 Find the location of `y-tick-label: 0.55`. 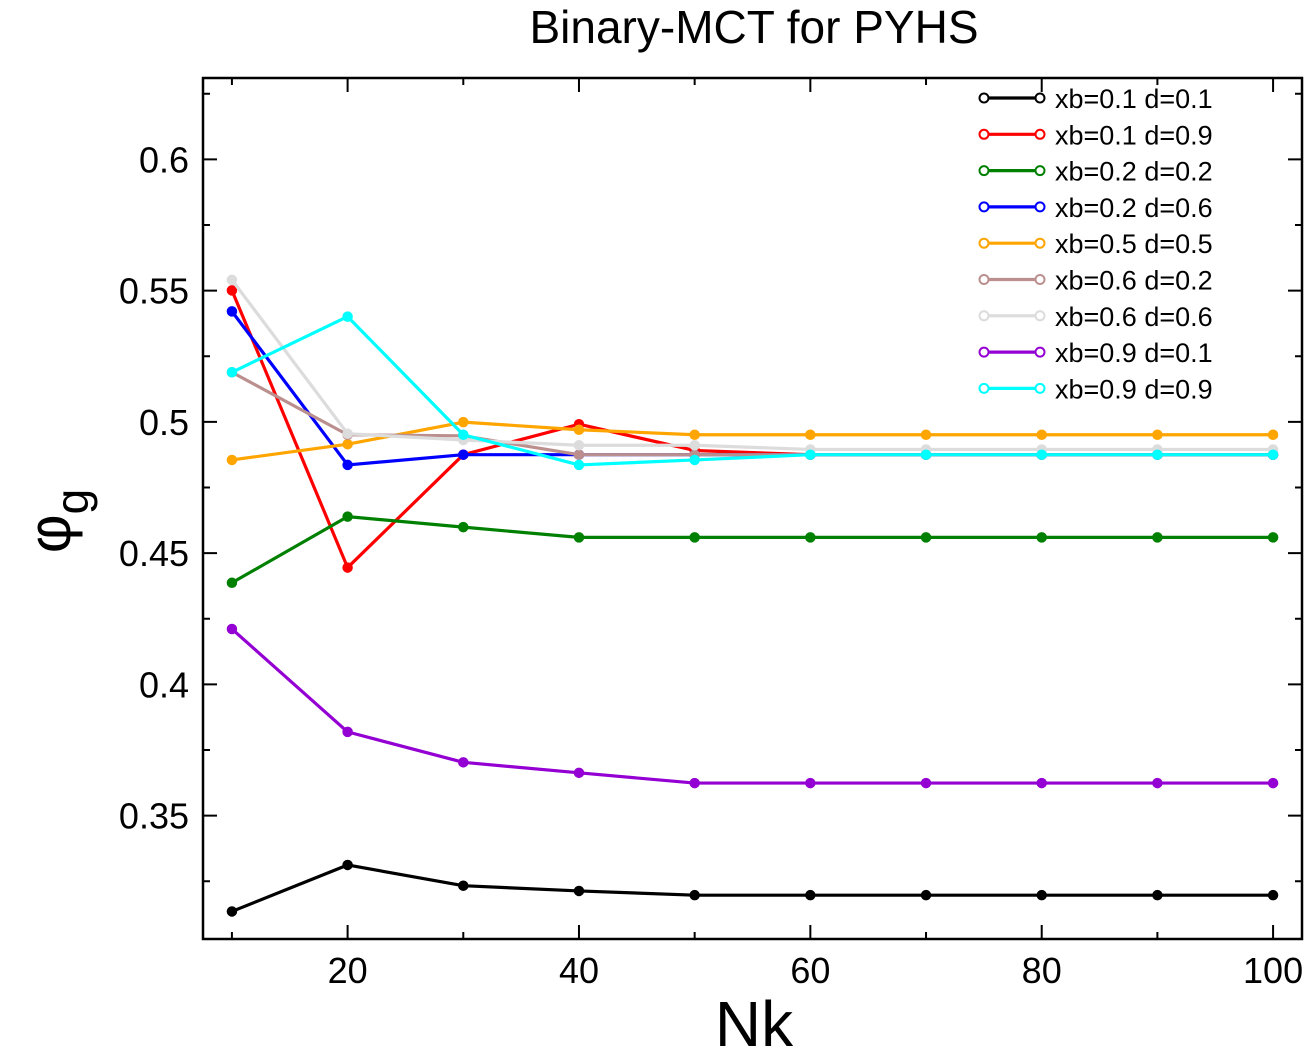

y-tick-label: 0.55 is located at coordinates (154, 291).